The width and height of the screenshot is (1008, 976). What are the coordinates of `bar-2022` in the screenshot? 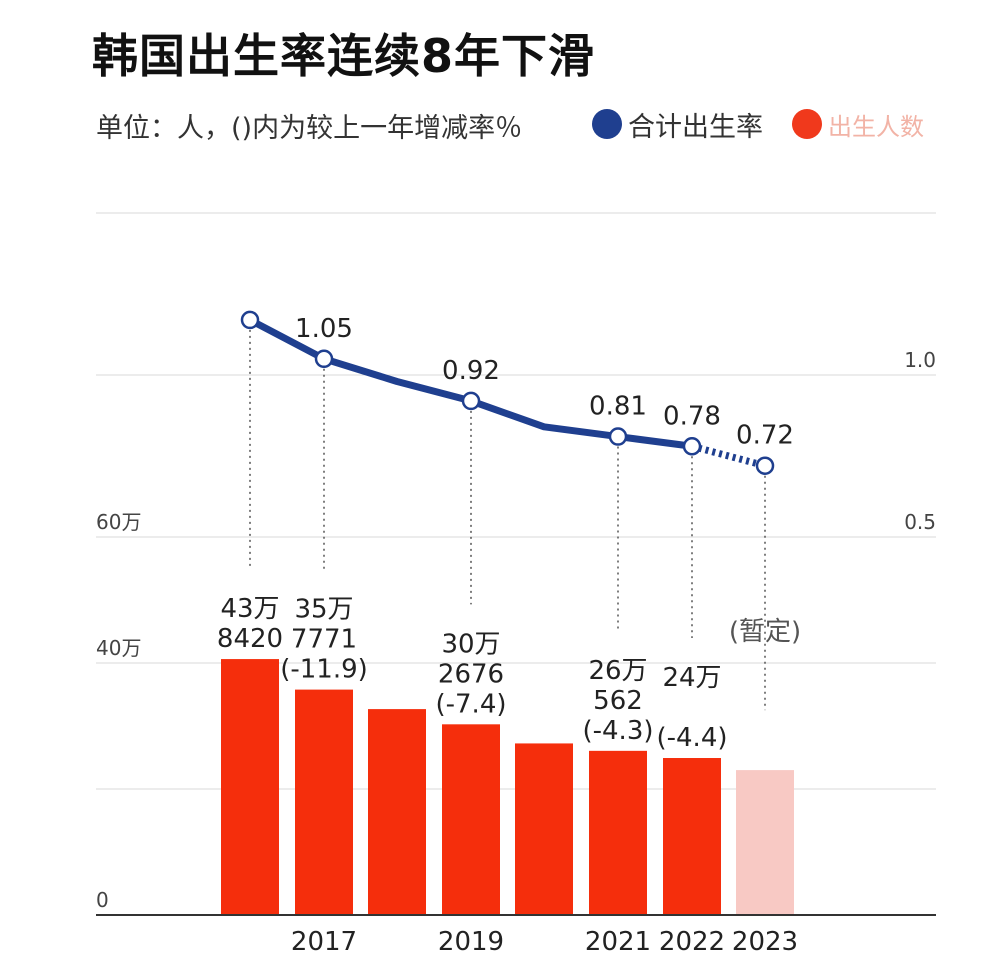 It's located at (692, 836).